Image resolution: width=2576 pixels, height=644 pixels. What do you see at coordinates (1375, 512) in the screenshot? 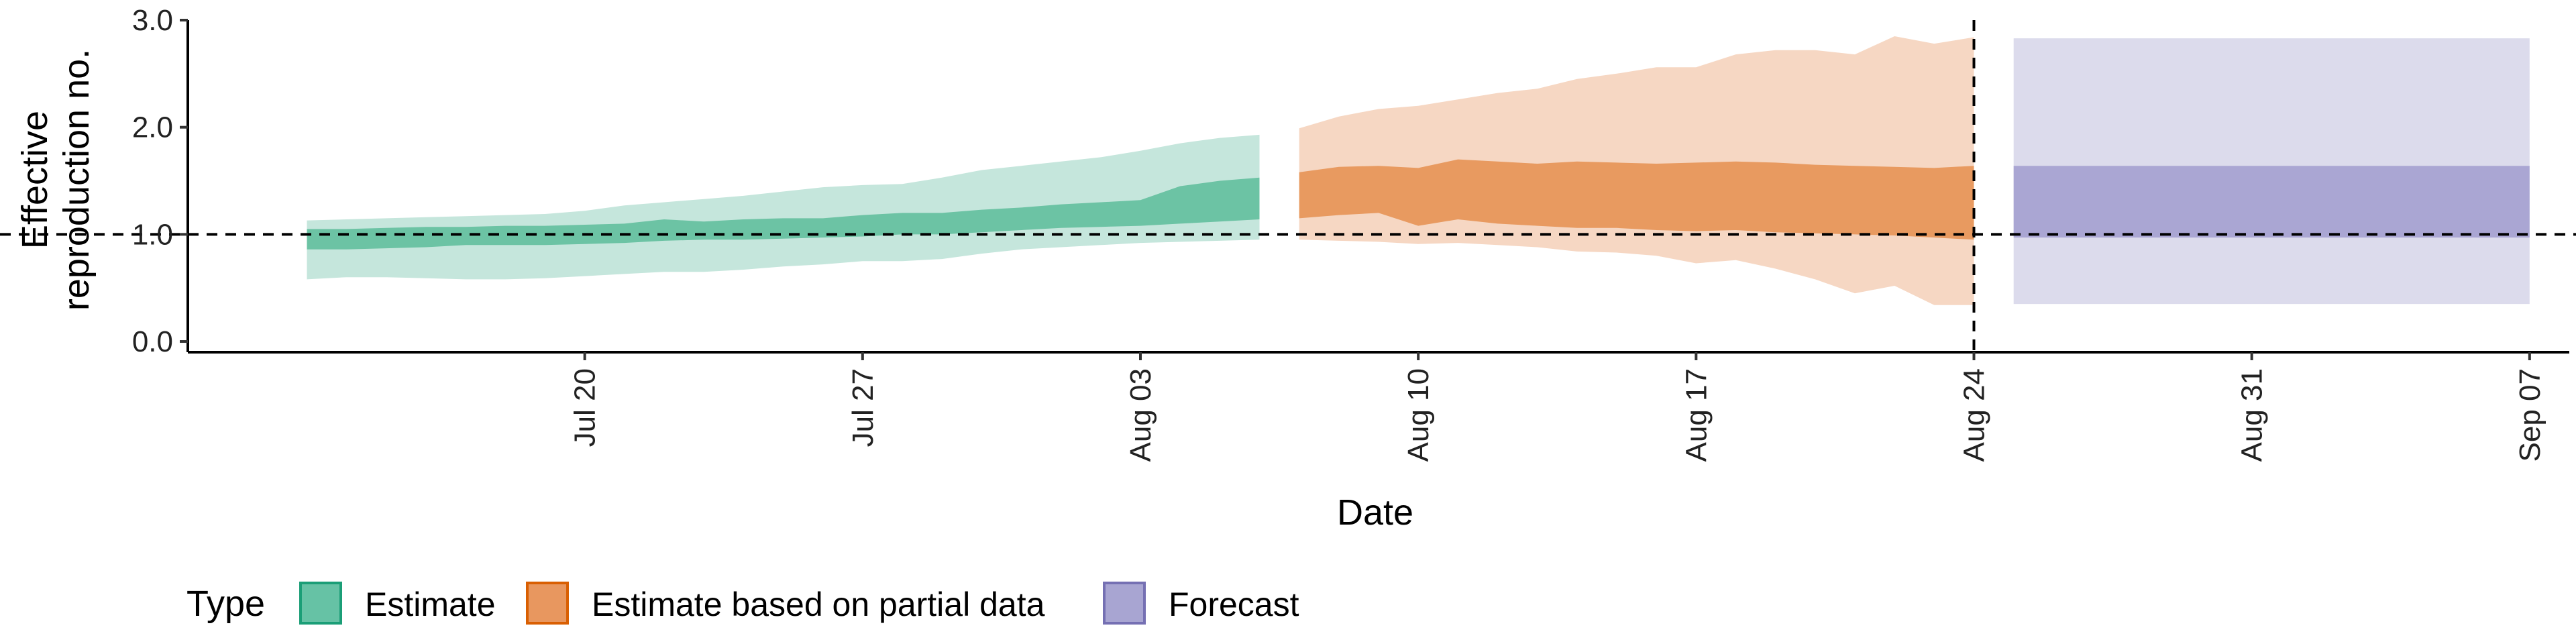
I see `x-axis-title: Date` at bounding box center [1375, 512].